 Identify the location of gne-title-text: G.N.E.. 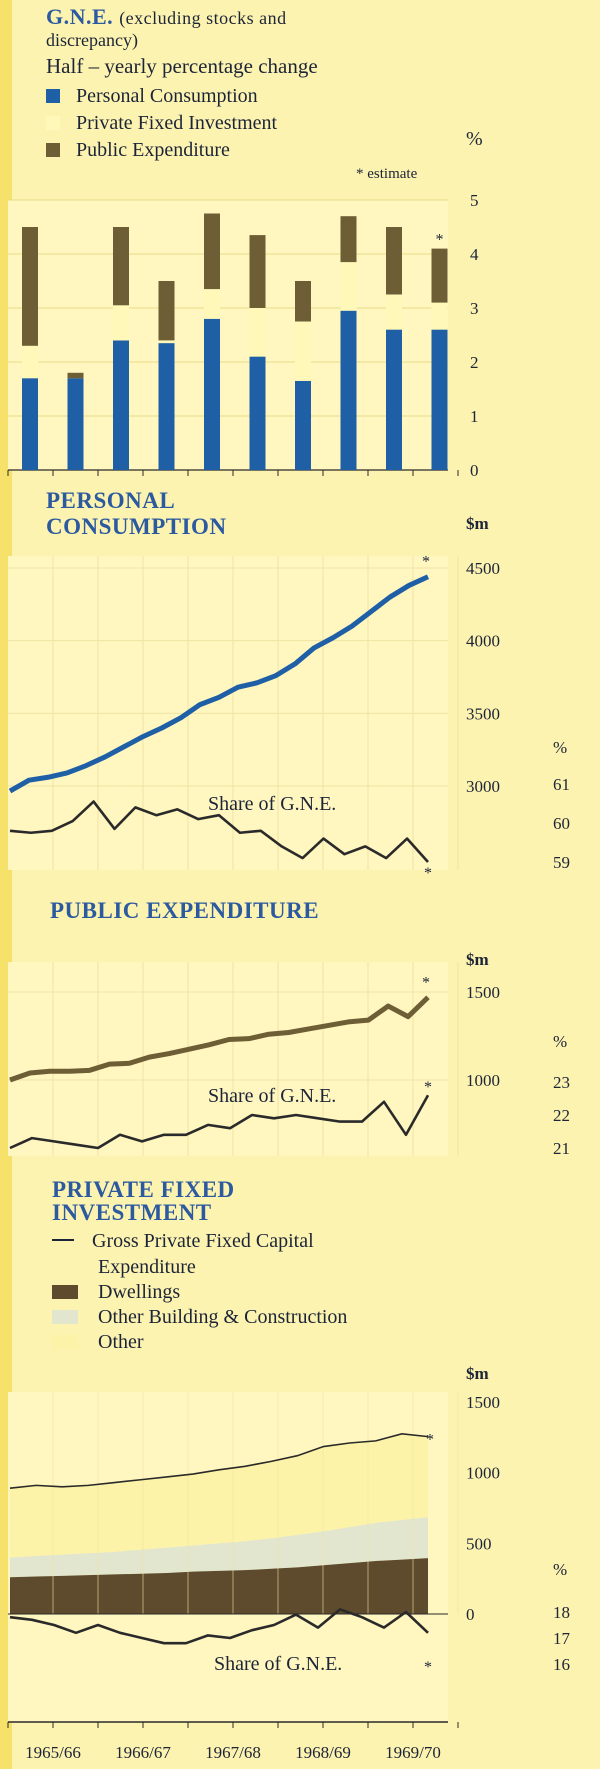
(80, 16).